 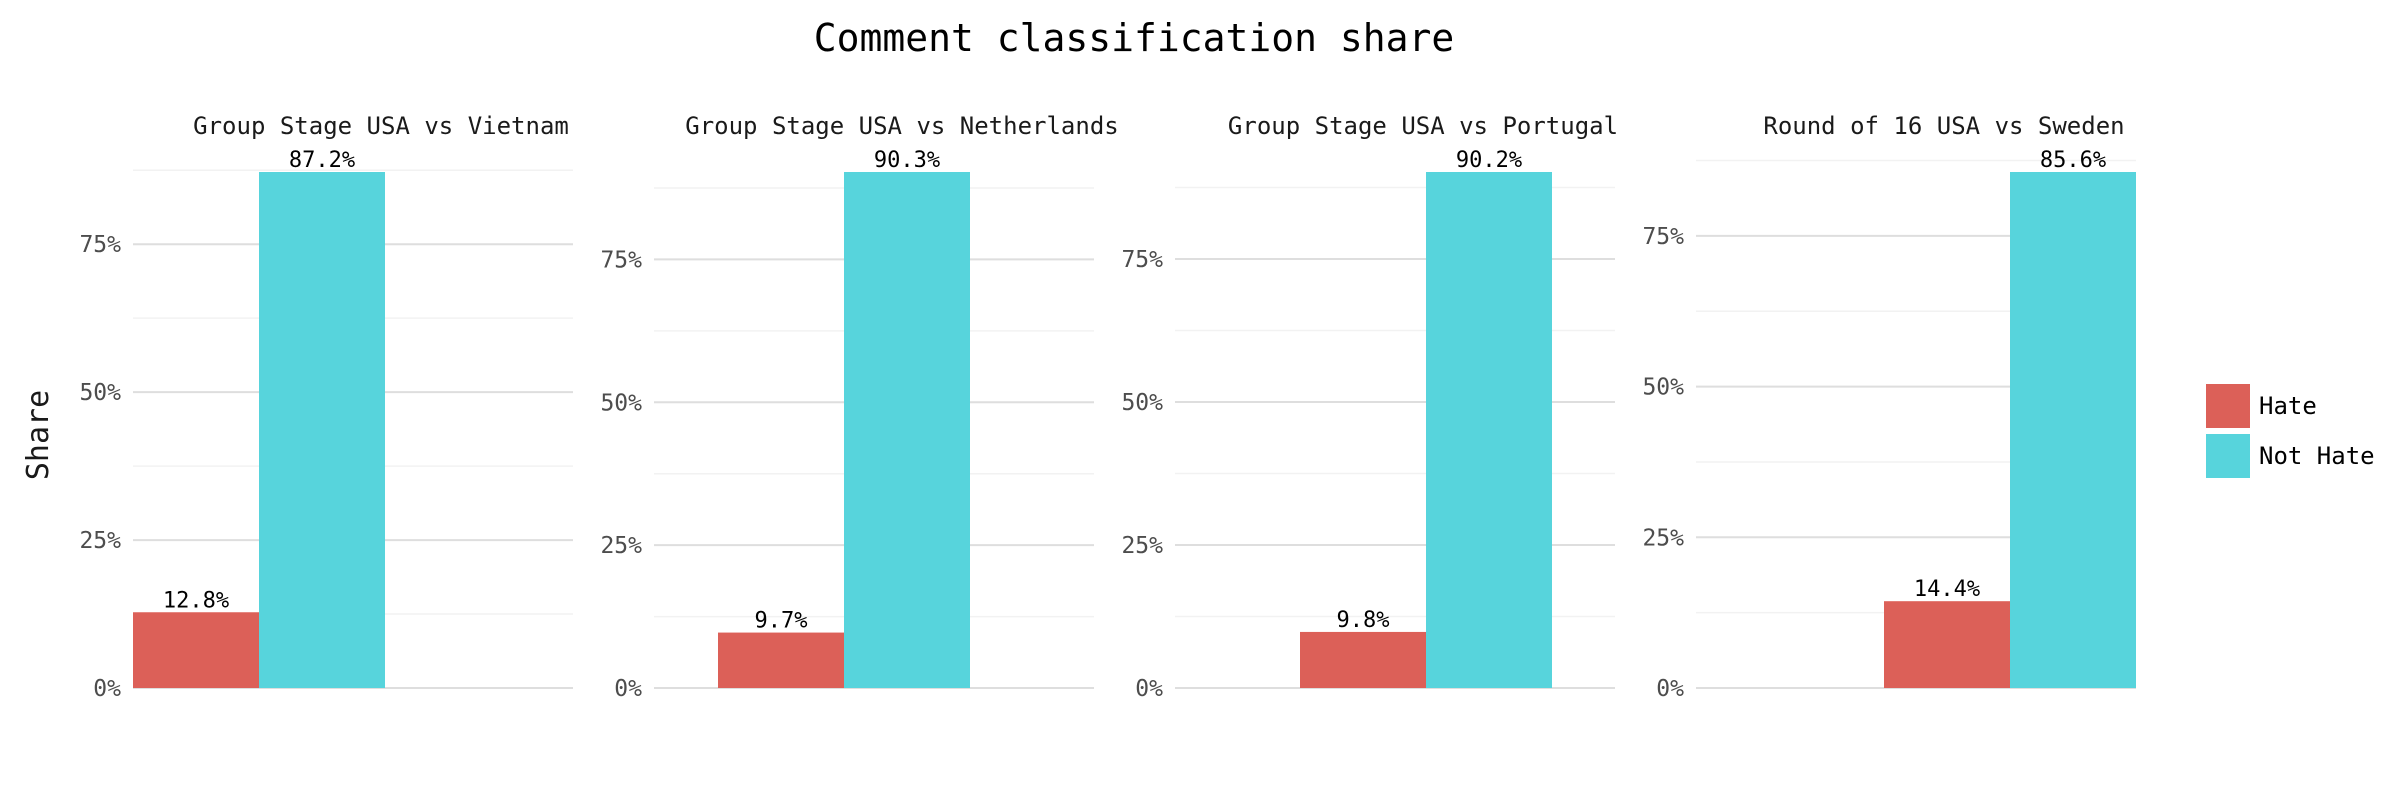 What do you see at coordinates (2288, 406) in the screenshot?
I see `legend-label: Hate` at bounding box center [2288, 406].